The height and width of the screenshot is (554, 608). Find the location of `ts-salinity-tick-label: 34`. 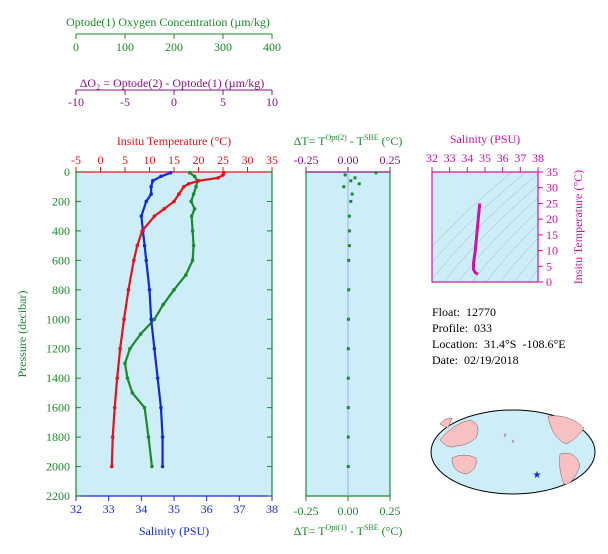

ts-salinity-tick-label: 34 is located at coordinates (467, 158).